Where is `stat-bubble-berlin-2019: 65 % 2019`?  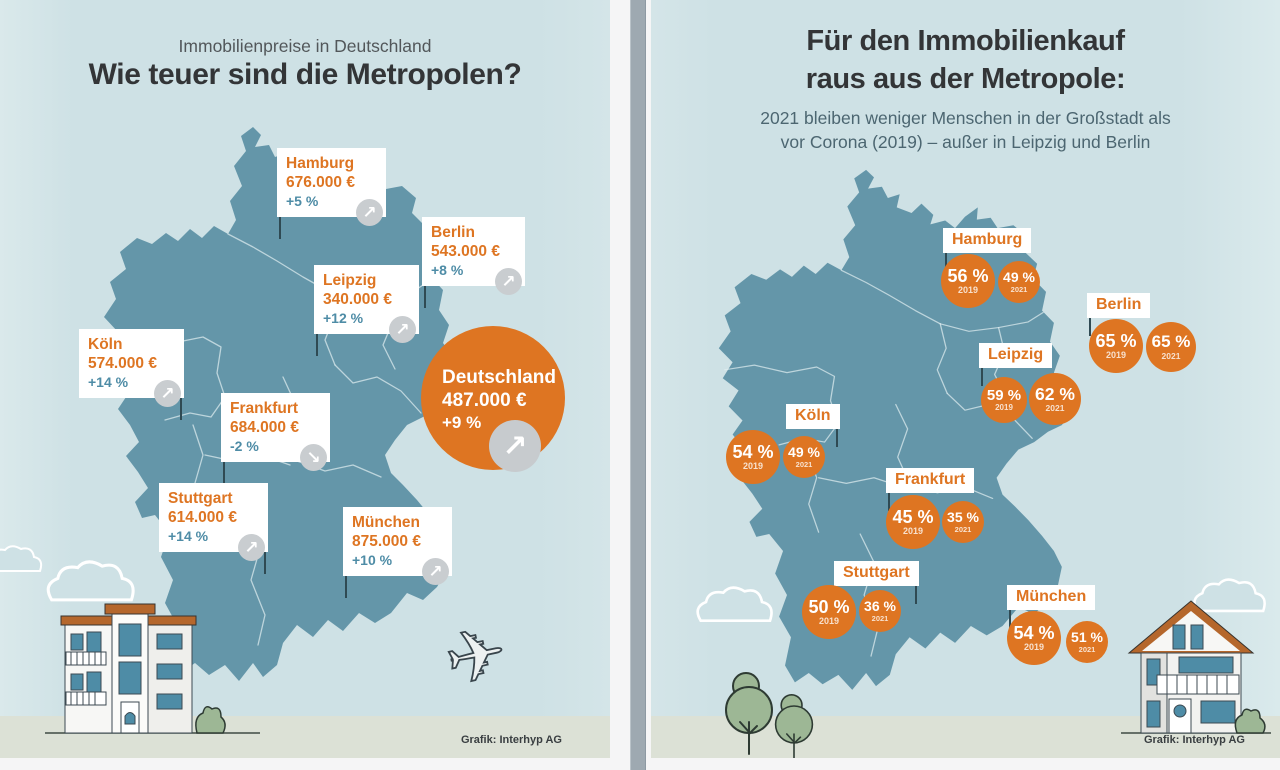 stat-bubble-berlin-2019: 65 % 2019 is located at coordinates (1116, 346).